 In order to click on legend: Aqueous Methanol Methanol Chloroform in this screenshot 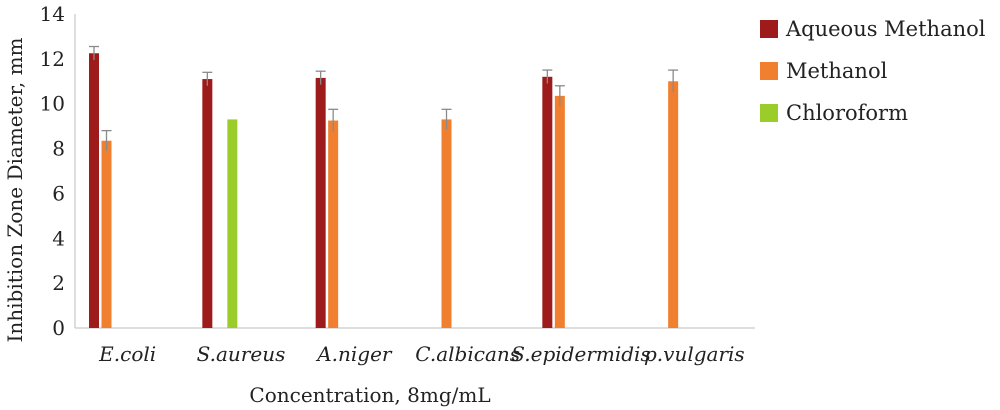, I will do `click(872, 71)`.